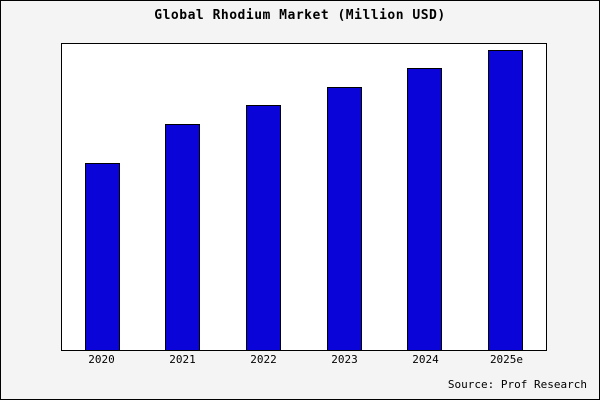 The image size is (600, 400). What do you see at coordinates (263, 359) in the screenshot?
I see `x-tick-label-2022: 2022` at bounding box center [263, 359].